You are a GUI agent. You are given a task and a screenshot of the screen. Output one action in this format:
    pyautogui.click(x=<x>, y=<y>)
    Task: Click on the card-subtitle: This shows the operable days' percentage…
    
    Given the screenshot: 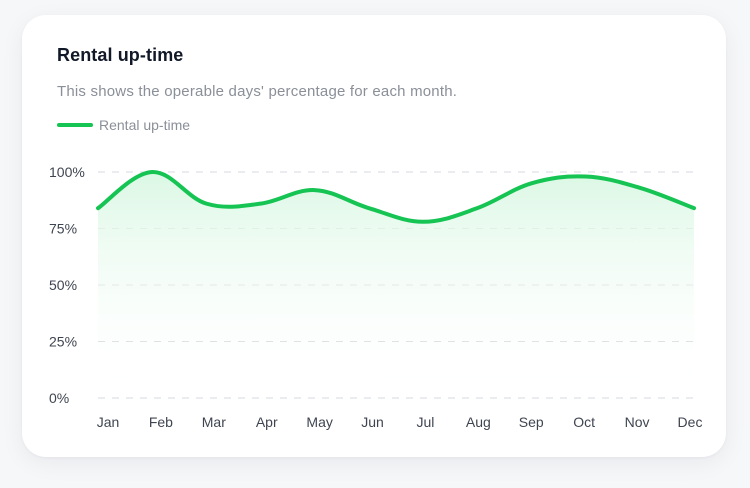 What is the action you would take?
    pyautogui.click(x=257, y=91)
    